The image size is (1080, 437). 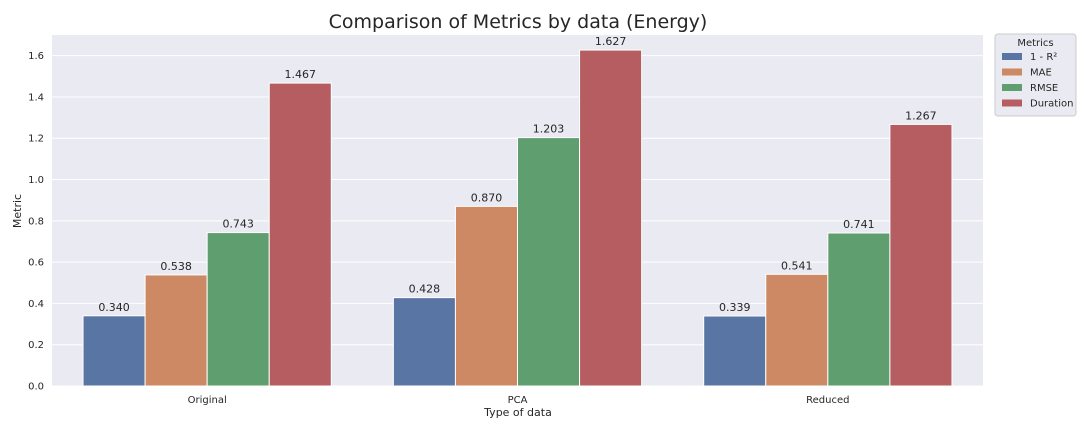 What do you see at coordinates (921, 115) in the screenshot?
I see `bar-value-label: 1.267` at bounding box center [921, 115].